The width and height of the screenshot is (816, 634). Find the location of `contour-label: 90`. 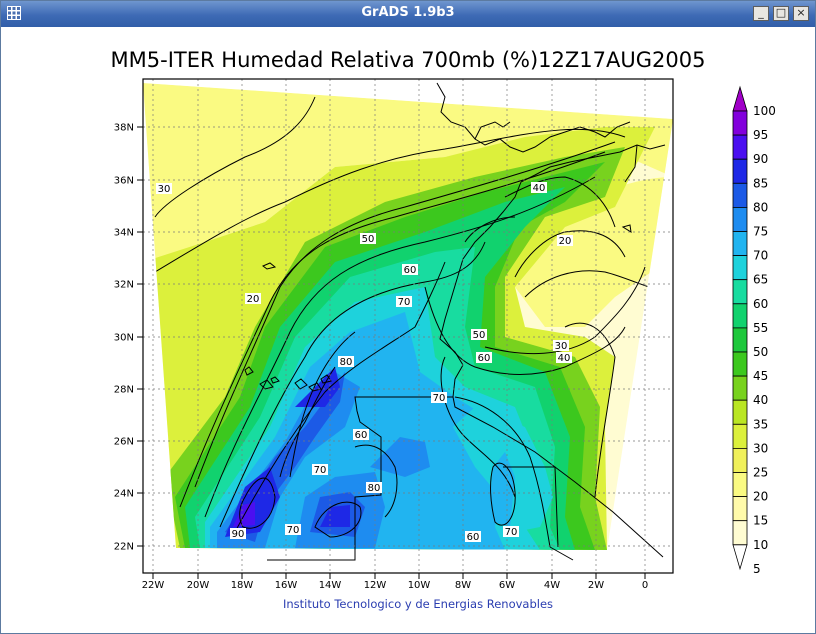

contour-label: 90 is located at coordinates (238, 534).